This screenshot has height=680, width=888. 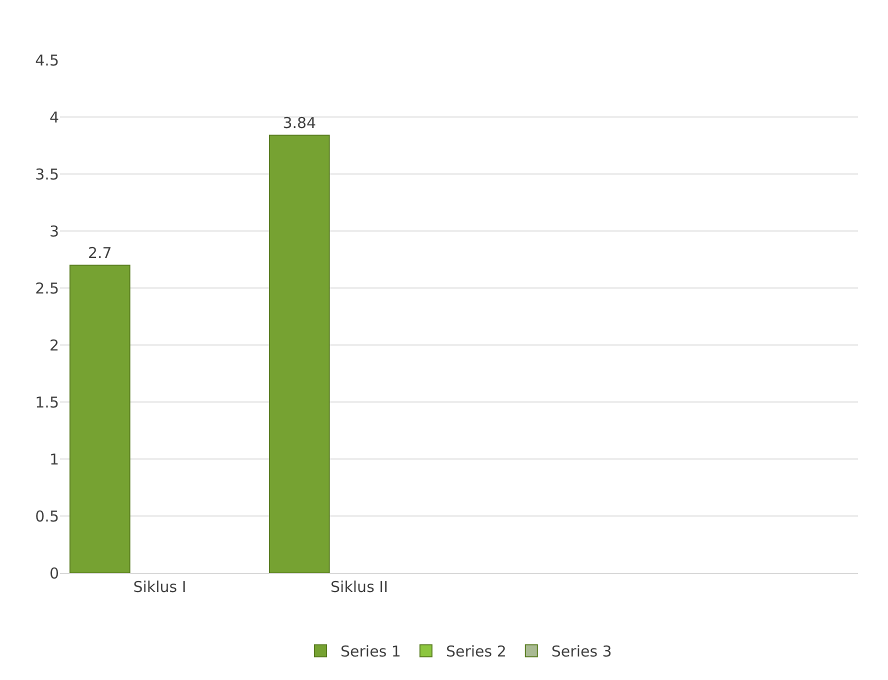 What do you see at coordinates (100, 253) in the screenshot?
I see `data-label: 2.7` at bounding box center [100, 253].